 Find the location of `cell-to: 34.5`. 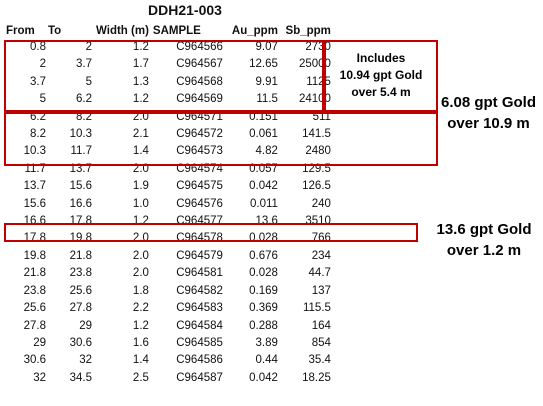

cell-to: 34.5 is located at coordinates (80, 377).